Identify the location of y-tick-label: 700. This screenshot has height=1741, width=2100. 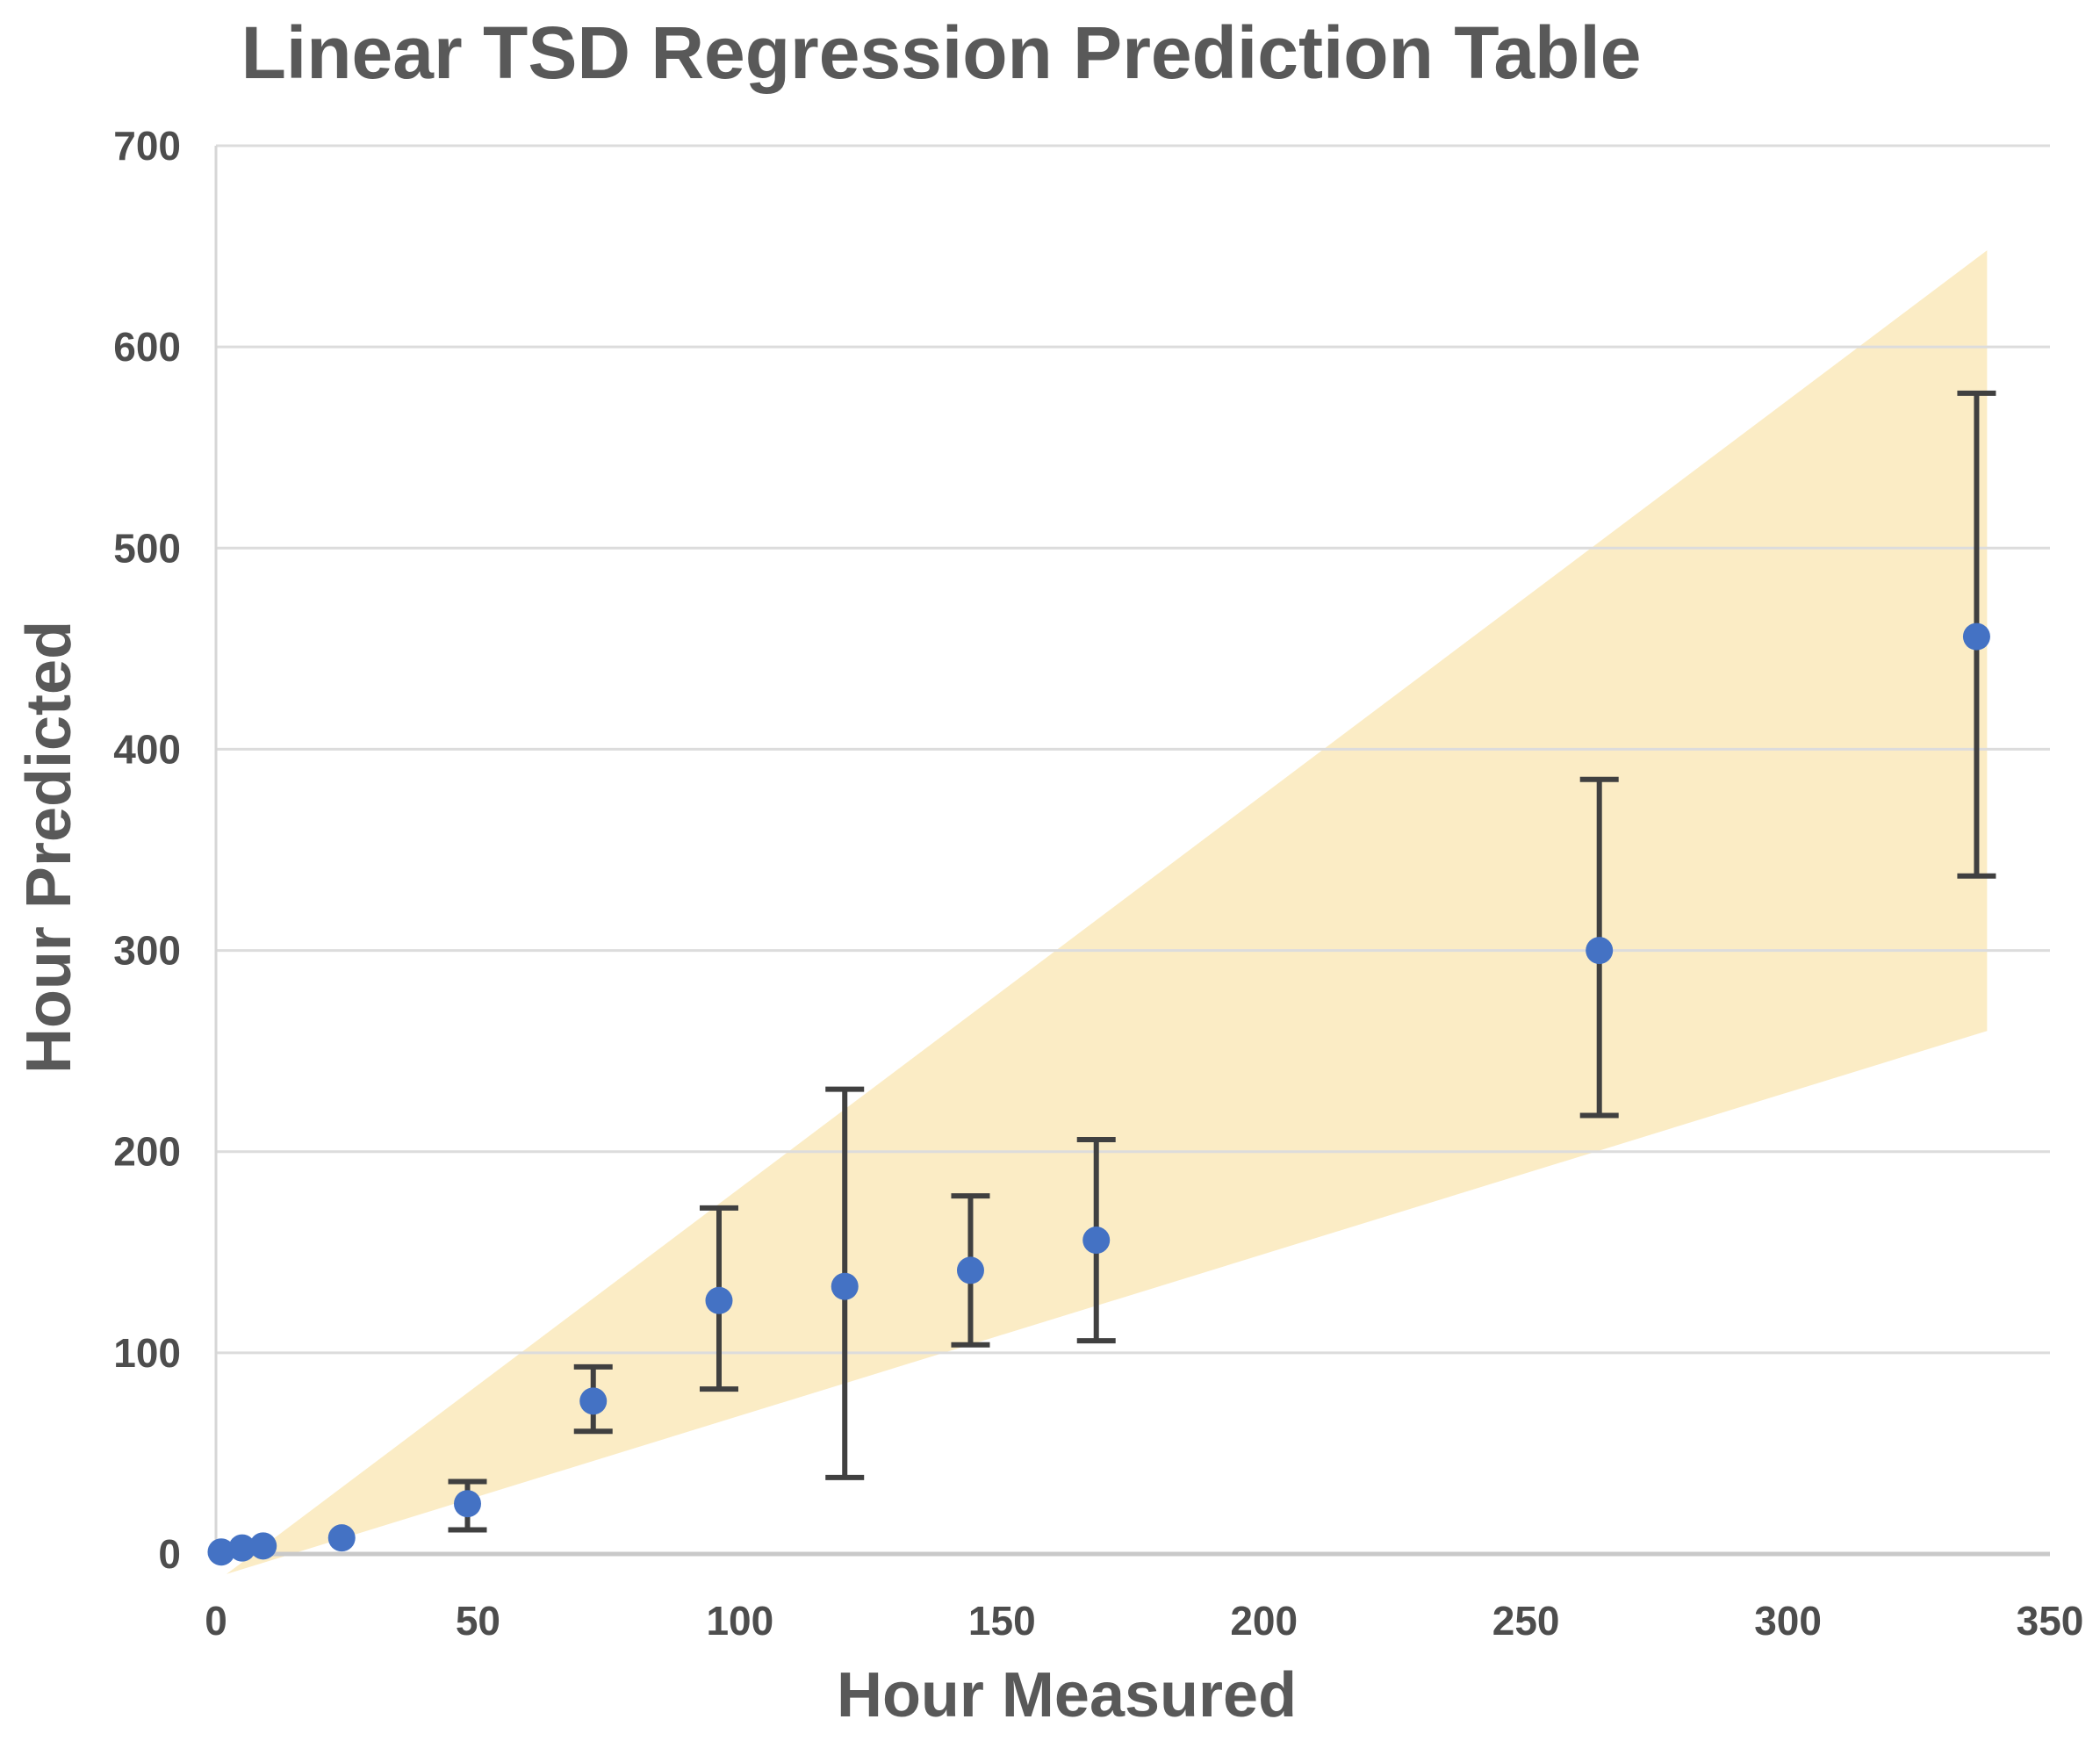
(147, 146).